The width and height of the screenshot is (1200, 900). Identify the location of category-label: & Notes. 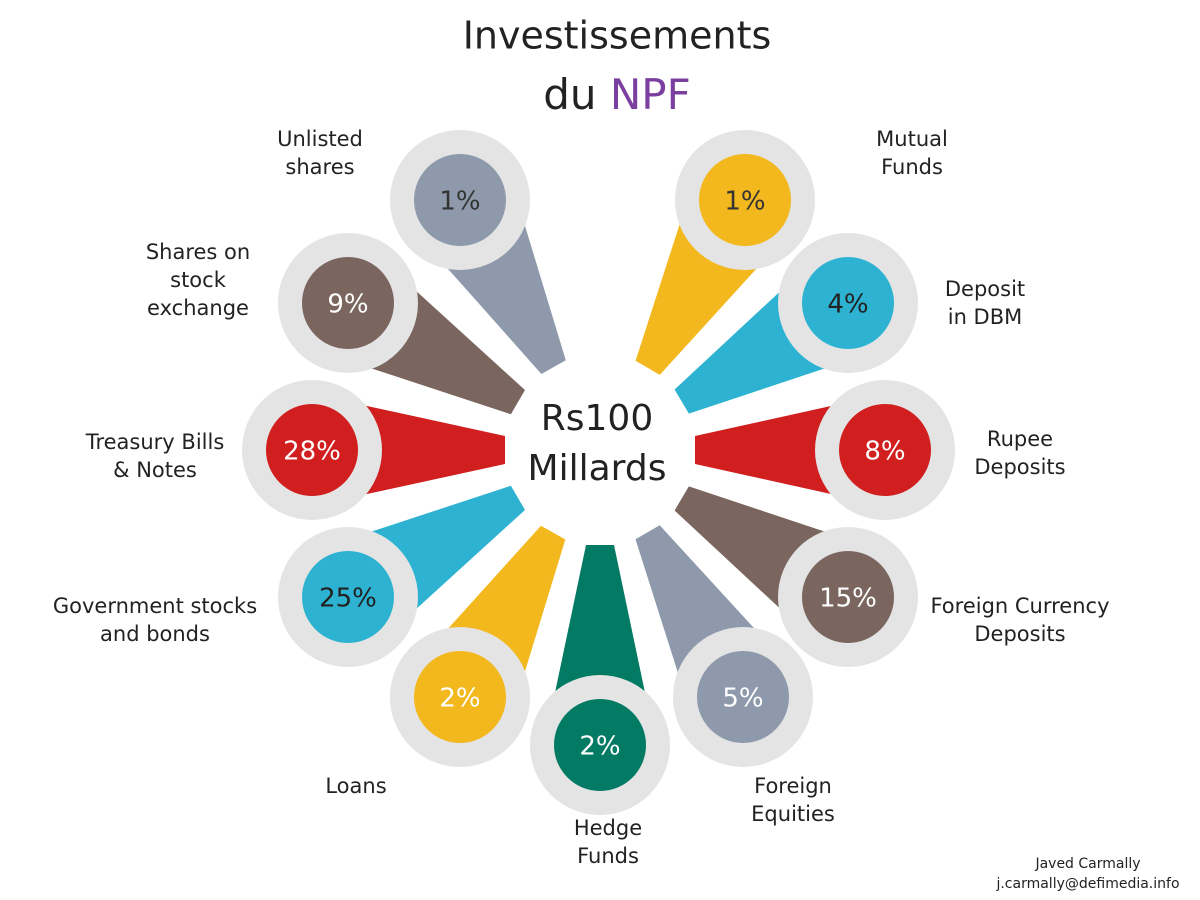
(155, 470).